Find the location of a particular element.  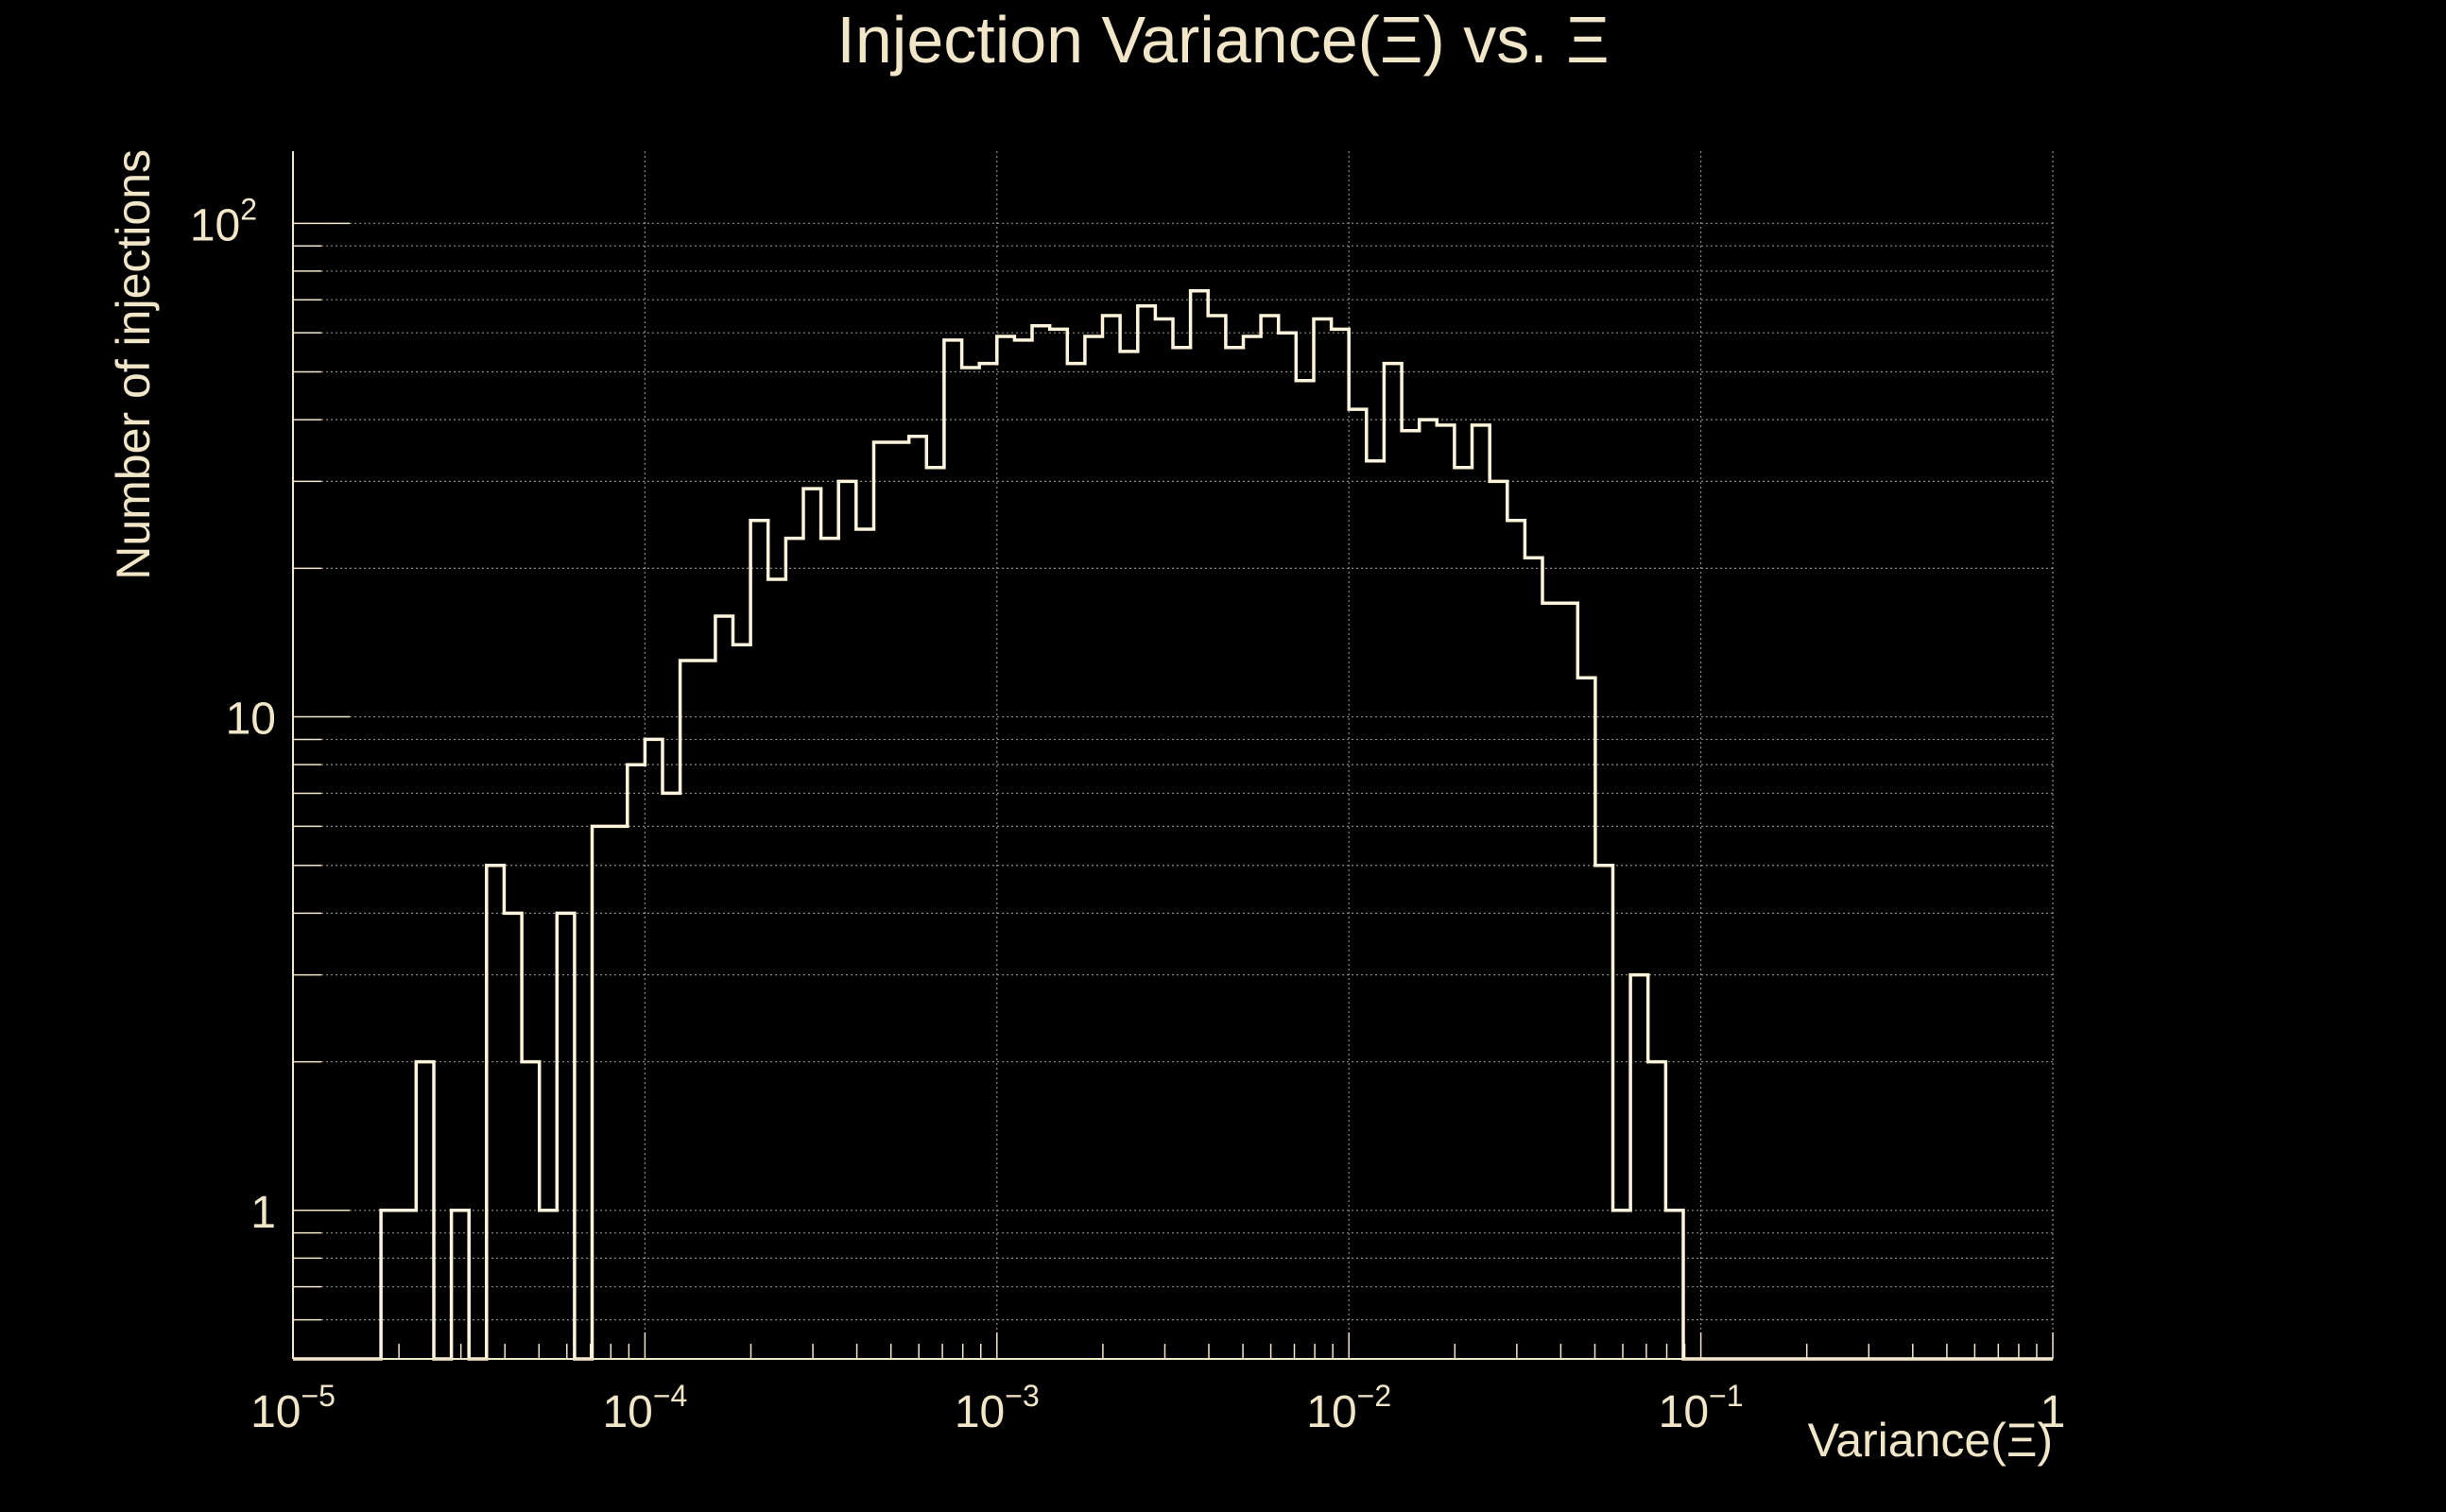

y-tick-label: 1 is located at coordinates (263, 1213).